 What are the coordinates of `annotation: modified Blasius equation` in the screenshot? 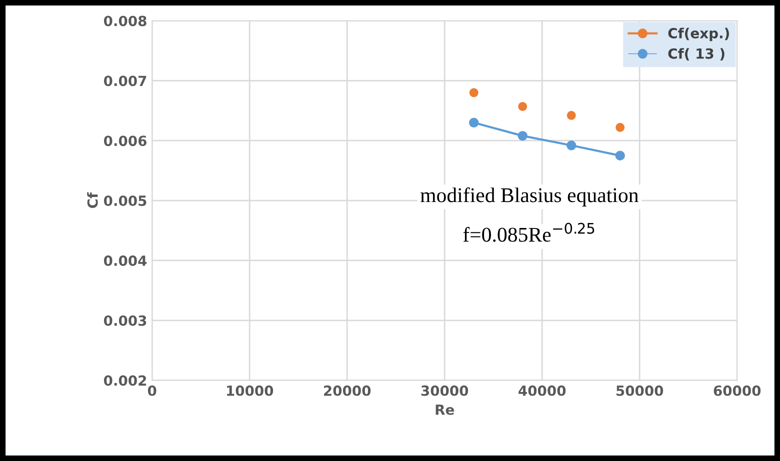 It's located at (529, 196).